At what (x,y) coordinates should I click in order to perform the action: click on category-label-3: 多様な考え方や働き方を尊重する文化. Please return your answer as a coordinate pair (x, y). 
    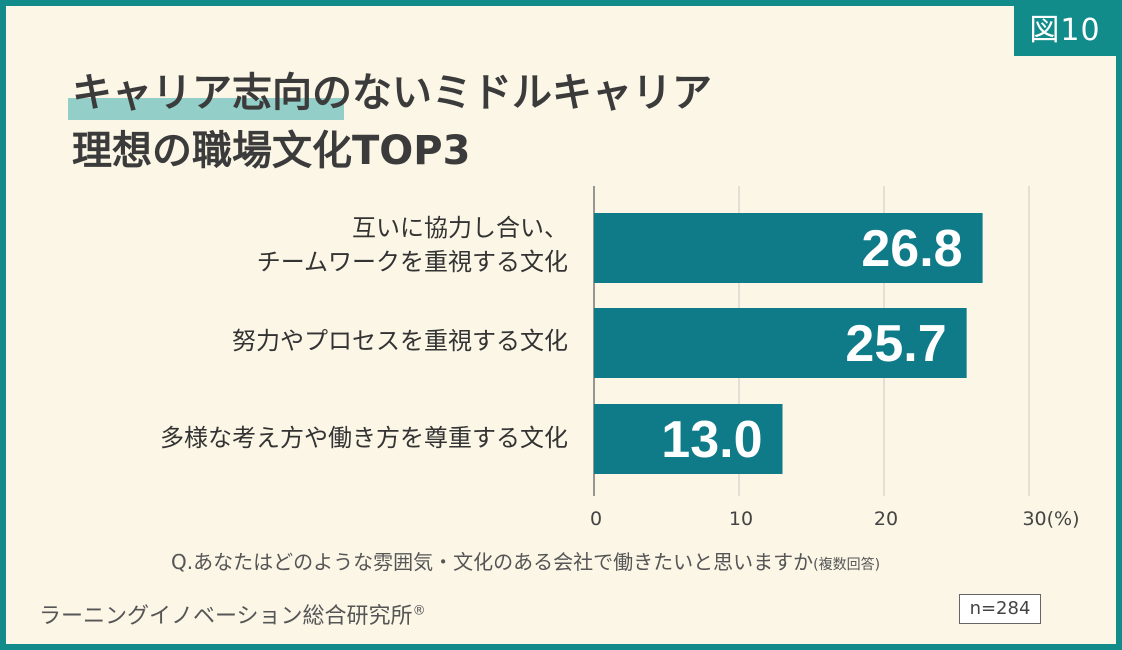
    Looking at the image, I should click on (364, 438).